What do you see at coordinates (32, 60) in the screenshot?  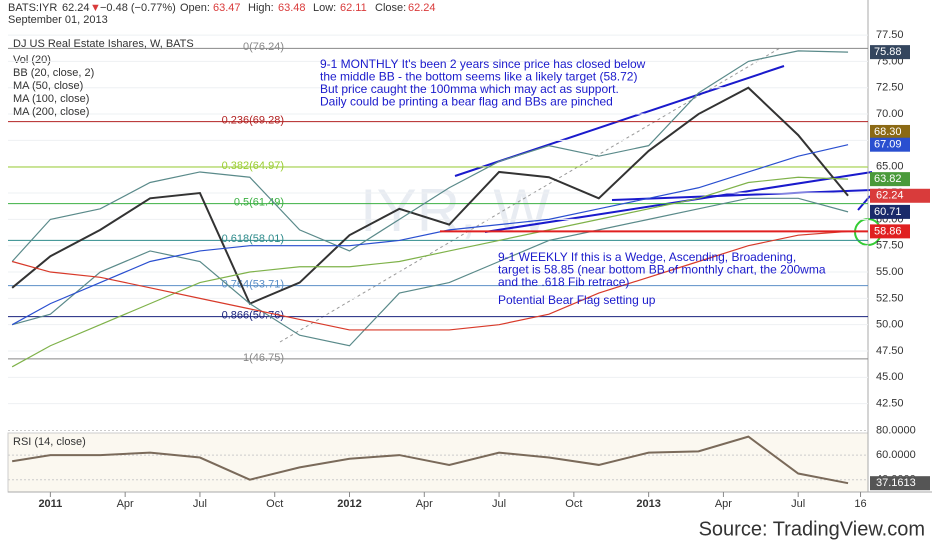 I see `legend-volume: Vol (20)` at bounding box center [32, 60].